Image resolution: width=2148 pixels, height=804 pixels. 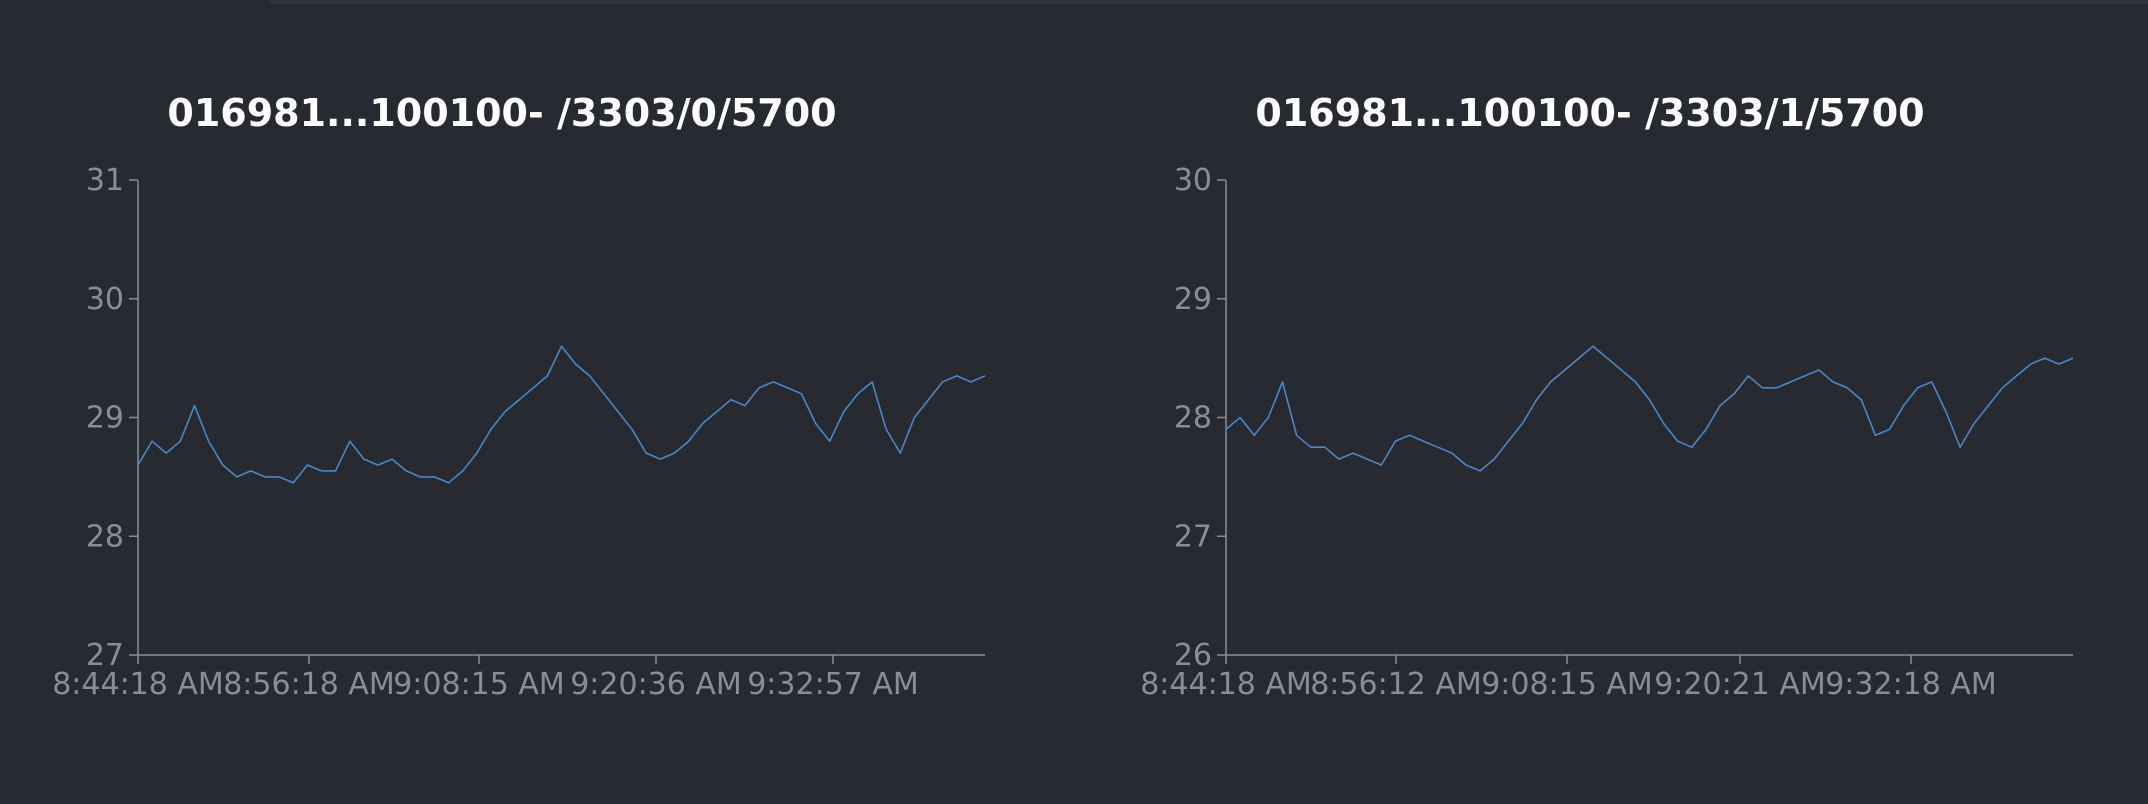 What do you see at coordinates (1209, 2) in the screenshot?
I see `top-divider` at bounding box center [1209, 2].